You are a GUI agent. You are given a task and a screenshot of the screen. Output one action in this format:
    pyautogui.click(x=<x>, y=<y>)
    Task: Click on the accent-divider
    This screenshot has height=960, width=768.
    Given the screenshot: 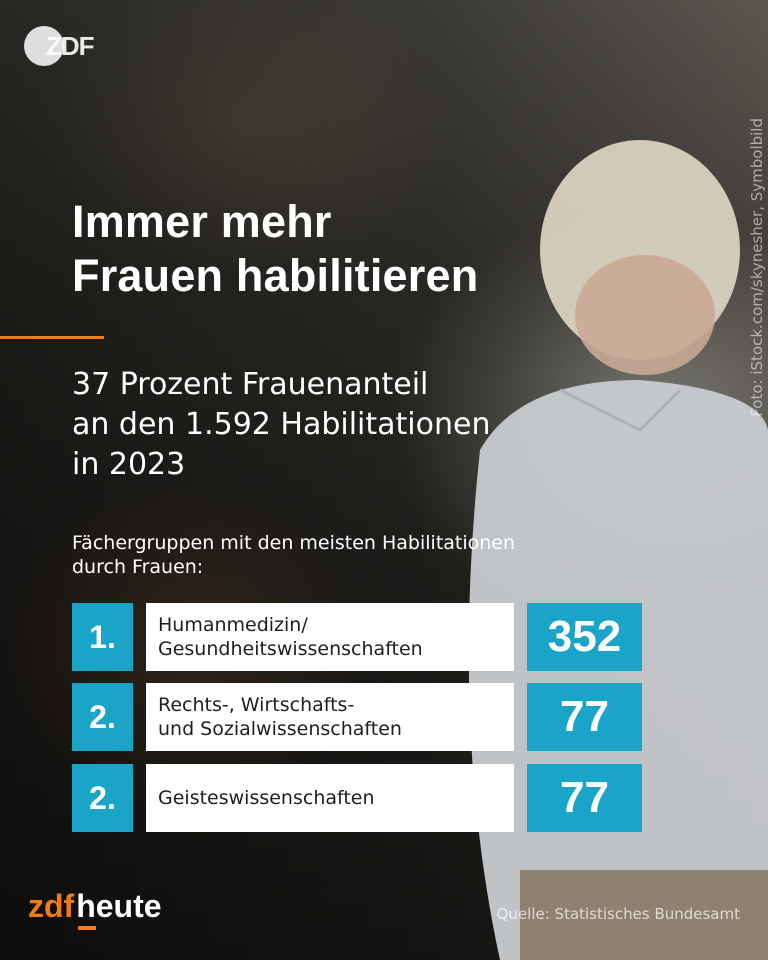 What is the action you would take?
    pyautogui.click(x=52, y=337)
    